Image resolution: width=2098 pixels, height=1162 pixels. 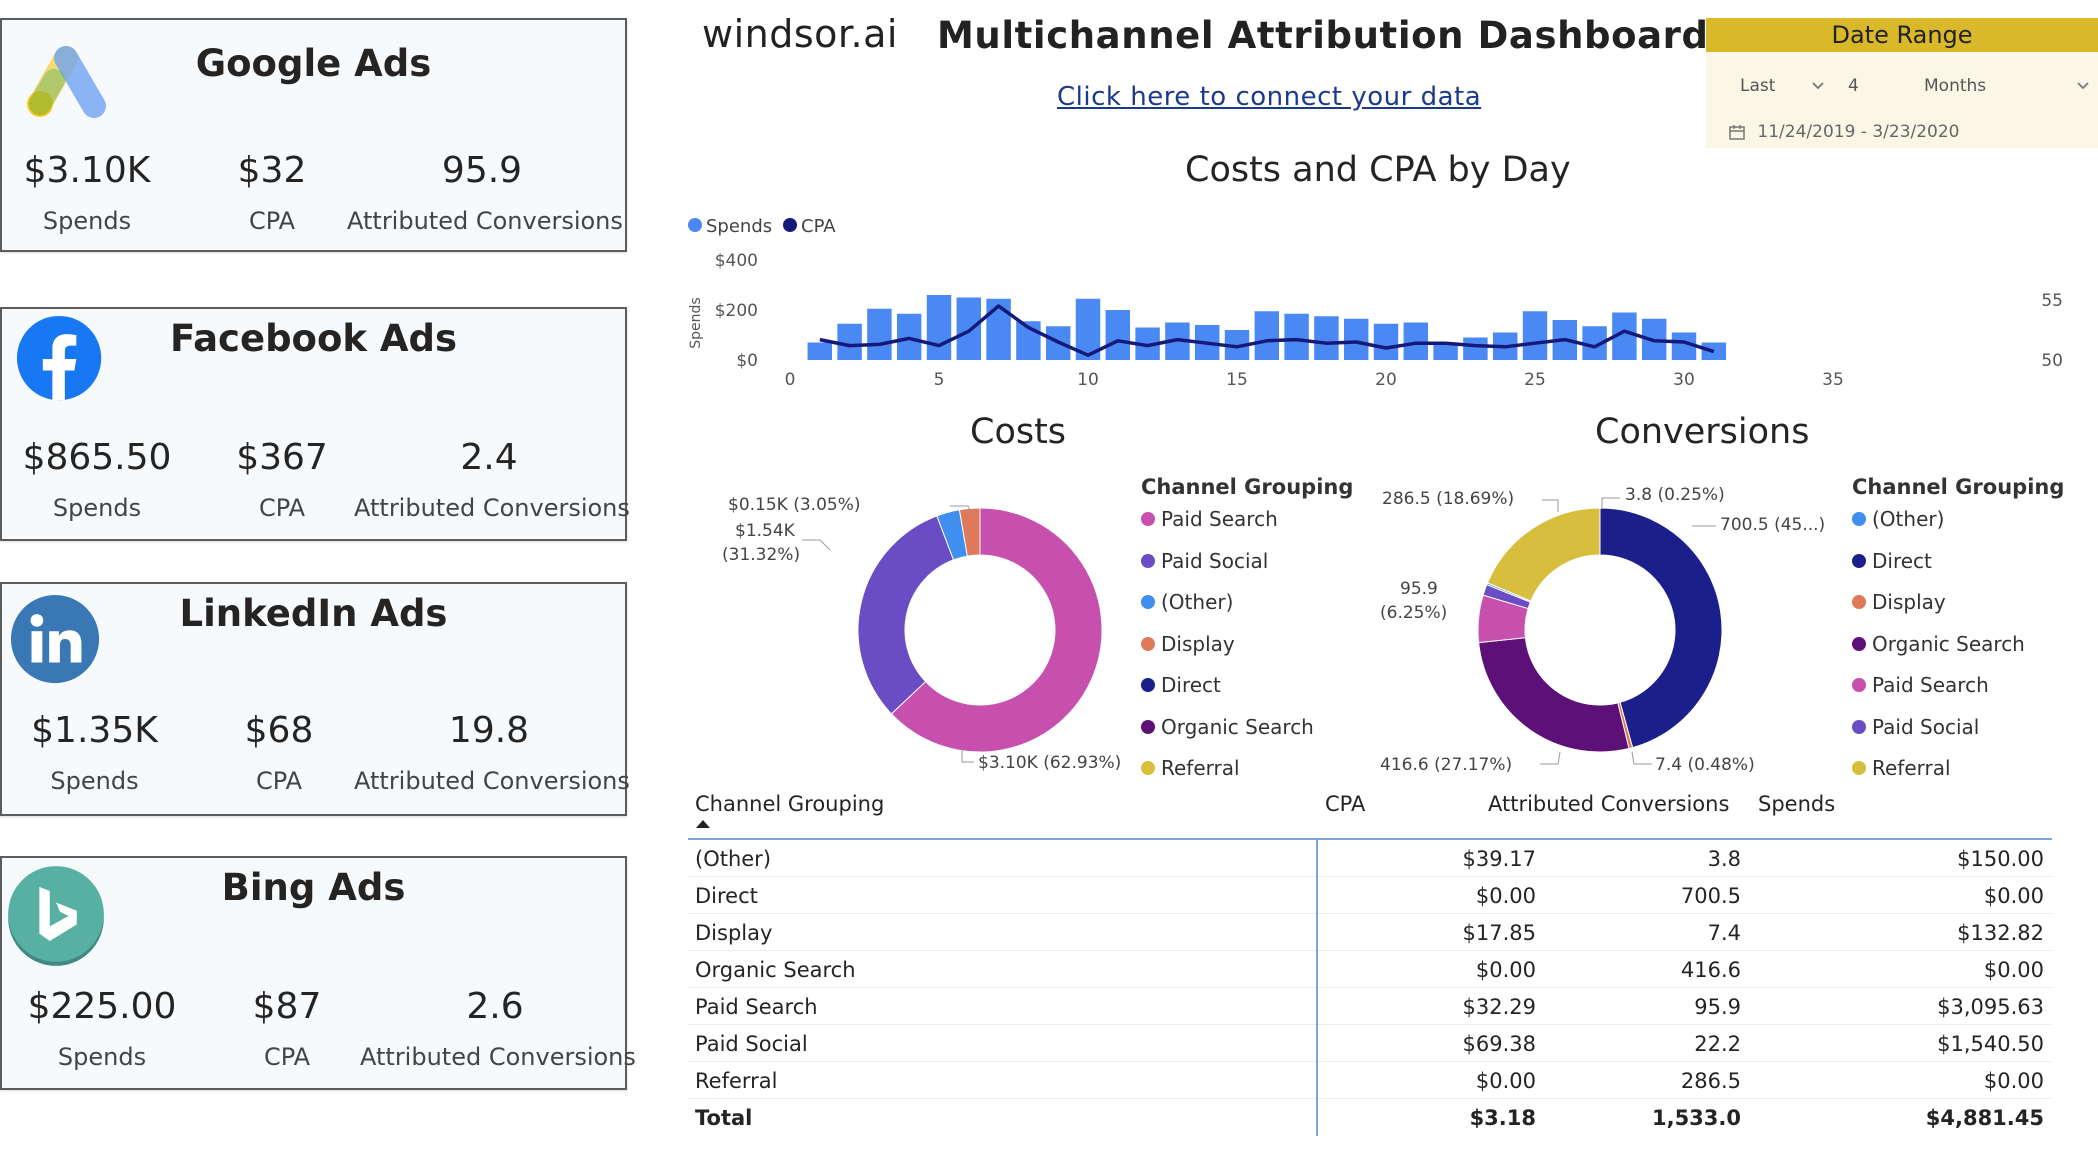 I want to click on facebook-ads-title: Facebook Ads, so click(x=313, y=338).